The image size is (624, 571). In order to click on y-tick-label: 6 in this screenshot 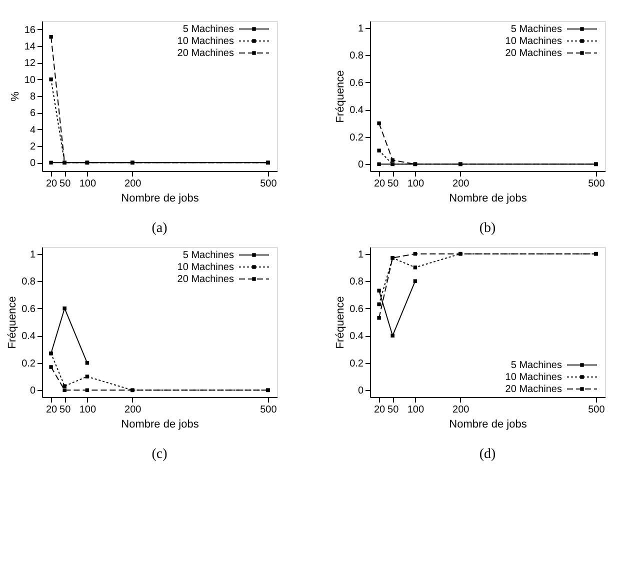, I will do `click(33, 114)`.